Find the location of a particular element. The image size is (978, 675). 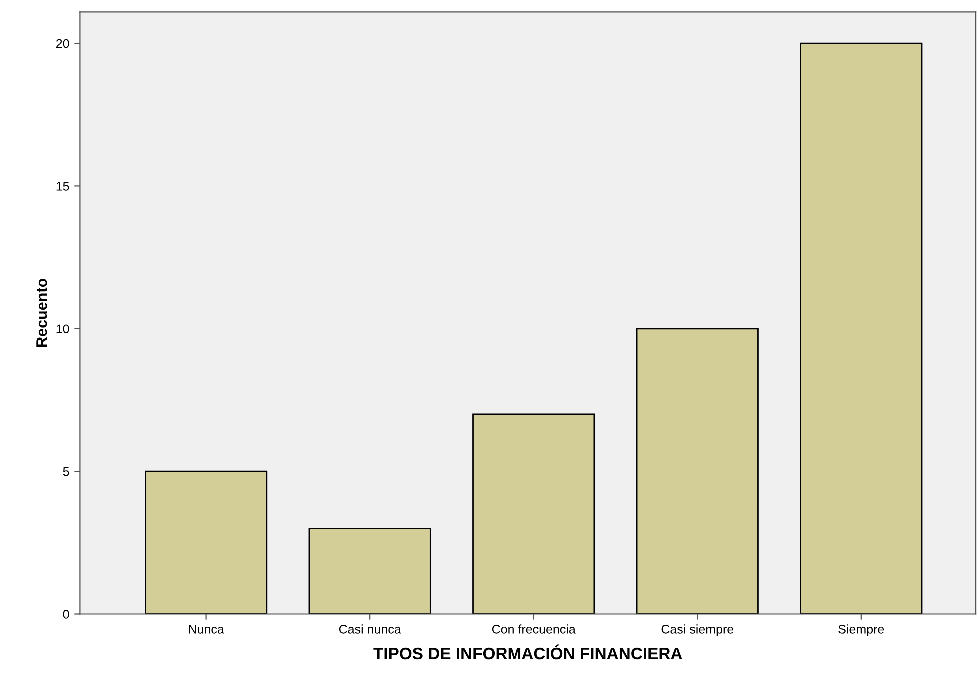

x-tick-label: Casi nunca is located at coordinates (370, 629).